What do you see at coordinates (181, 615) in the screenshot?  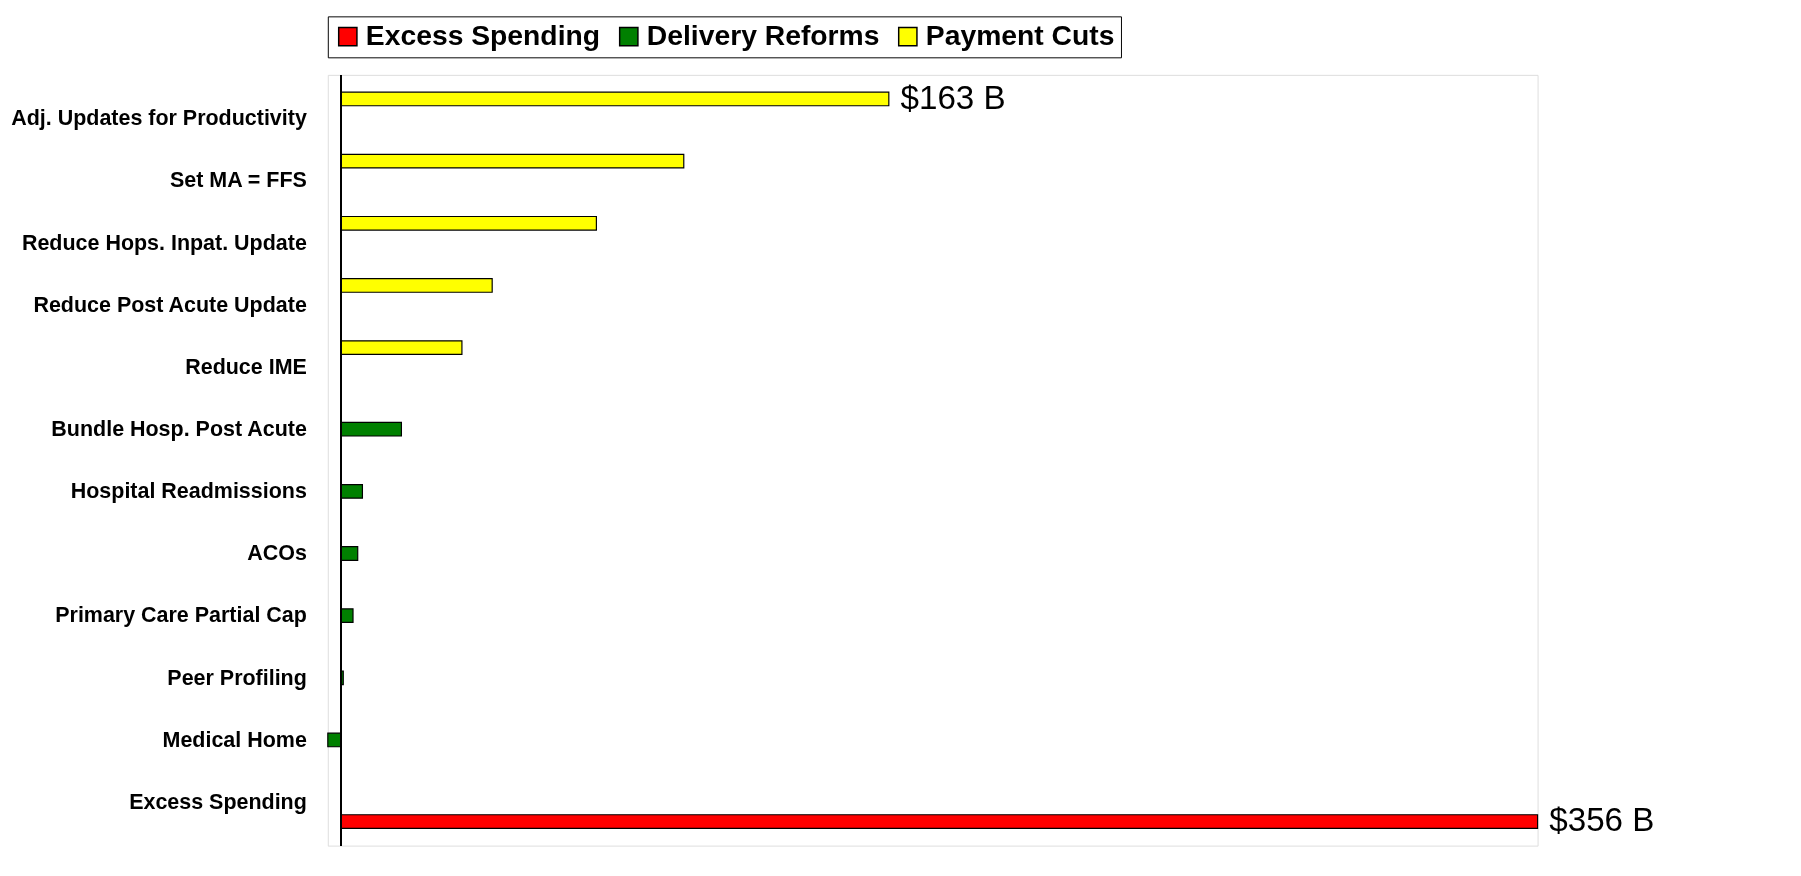 I see `y-tick-label: Primary Care Partial Cap` at bounding box center [181, 615].